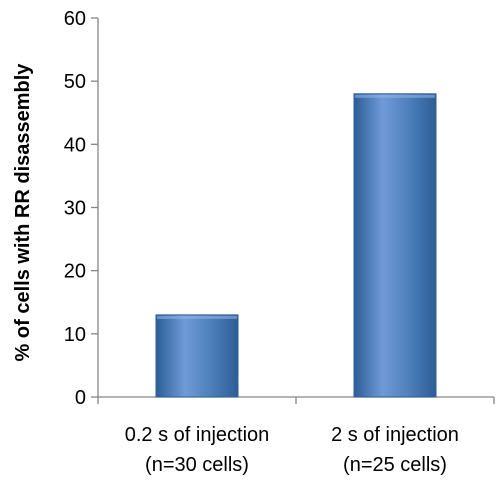  What do you see at coordinates (197, 435) in the screenshot?
I see `category-label: 0.2 s of injection` at bounding box center [197, 435].